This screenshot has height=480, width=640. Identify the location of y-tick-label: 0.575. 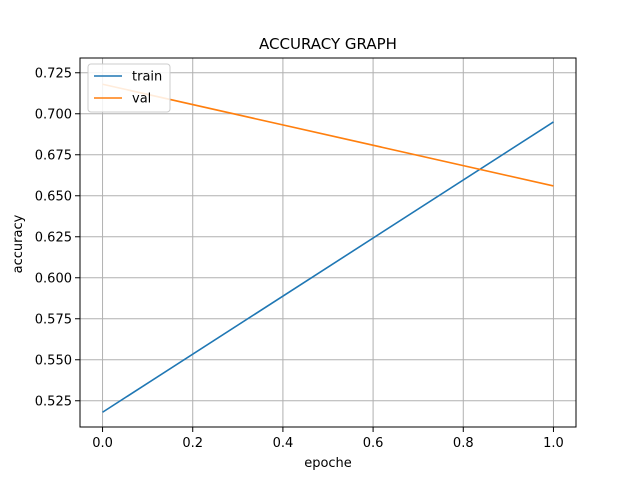
(53, 319).